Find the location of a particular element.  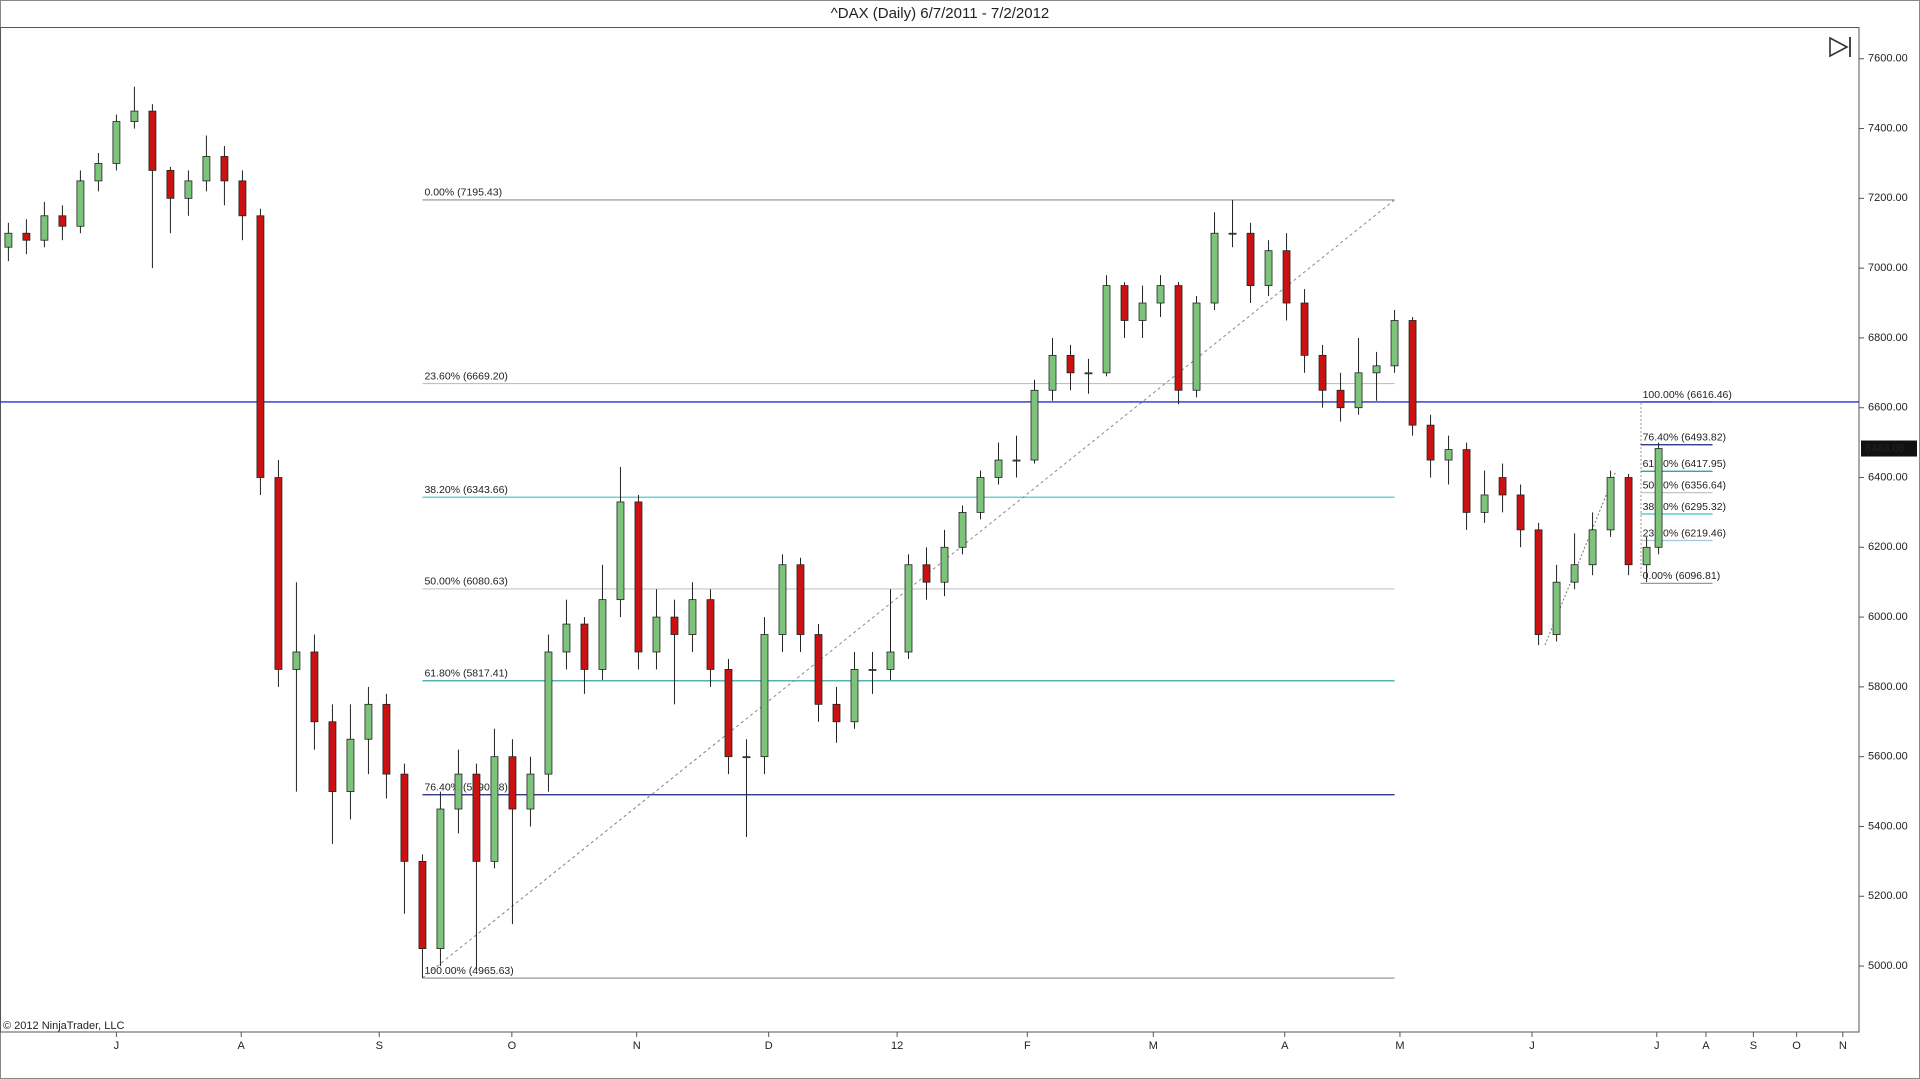

x-tick-label: N is located at coordinates (637, 1046).